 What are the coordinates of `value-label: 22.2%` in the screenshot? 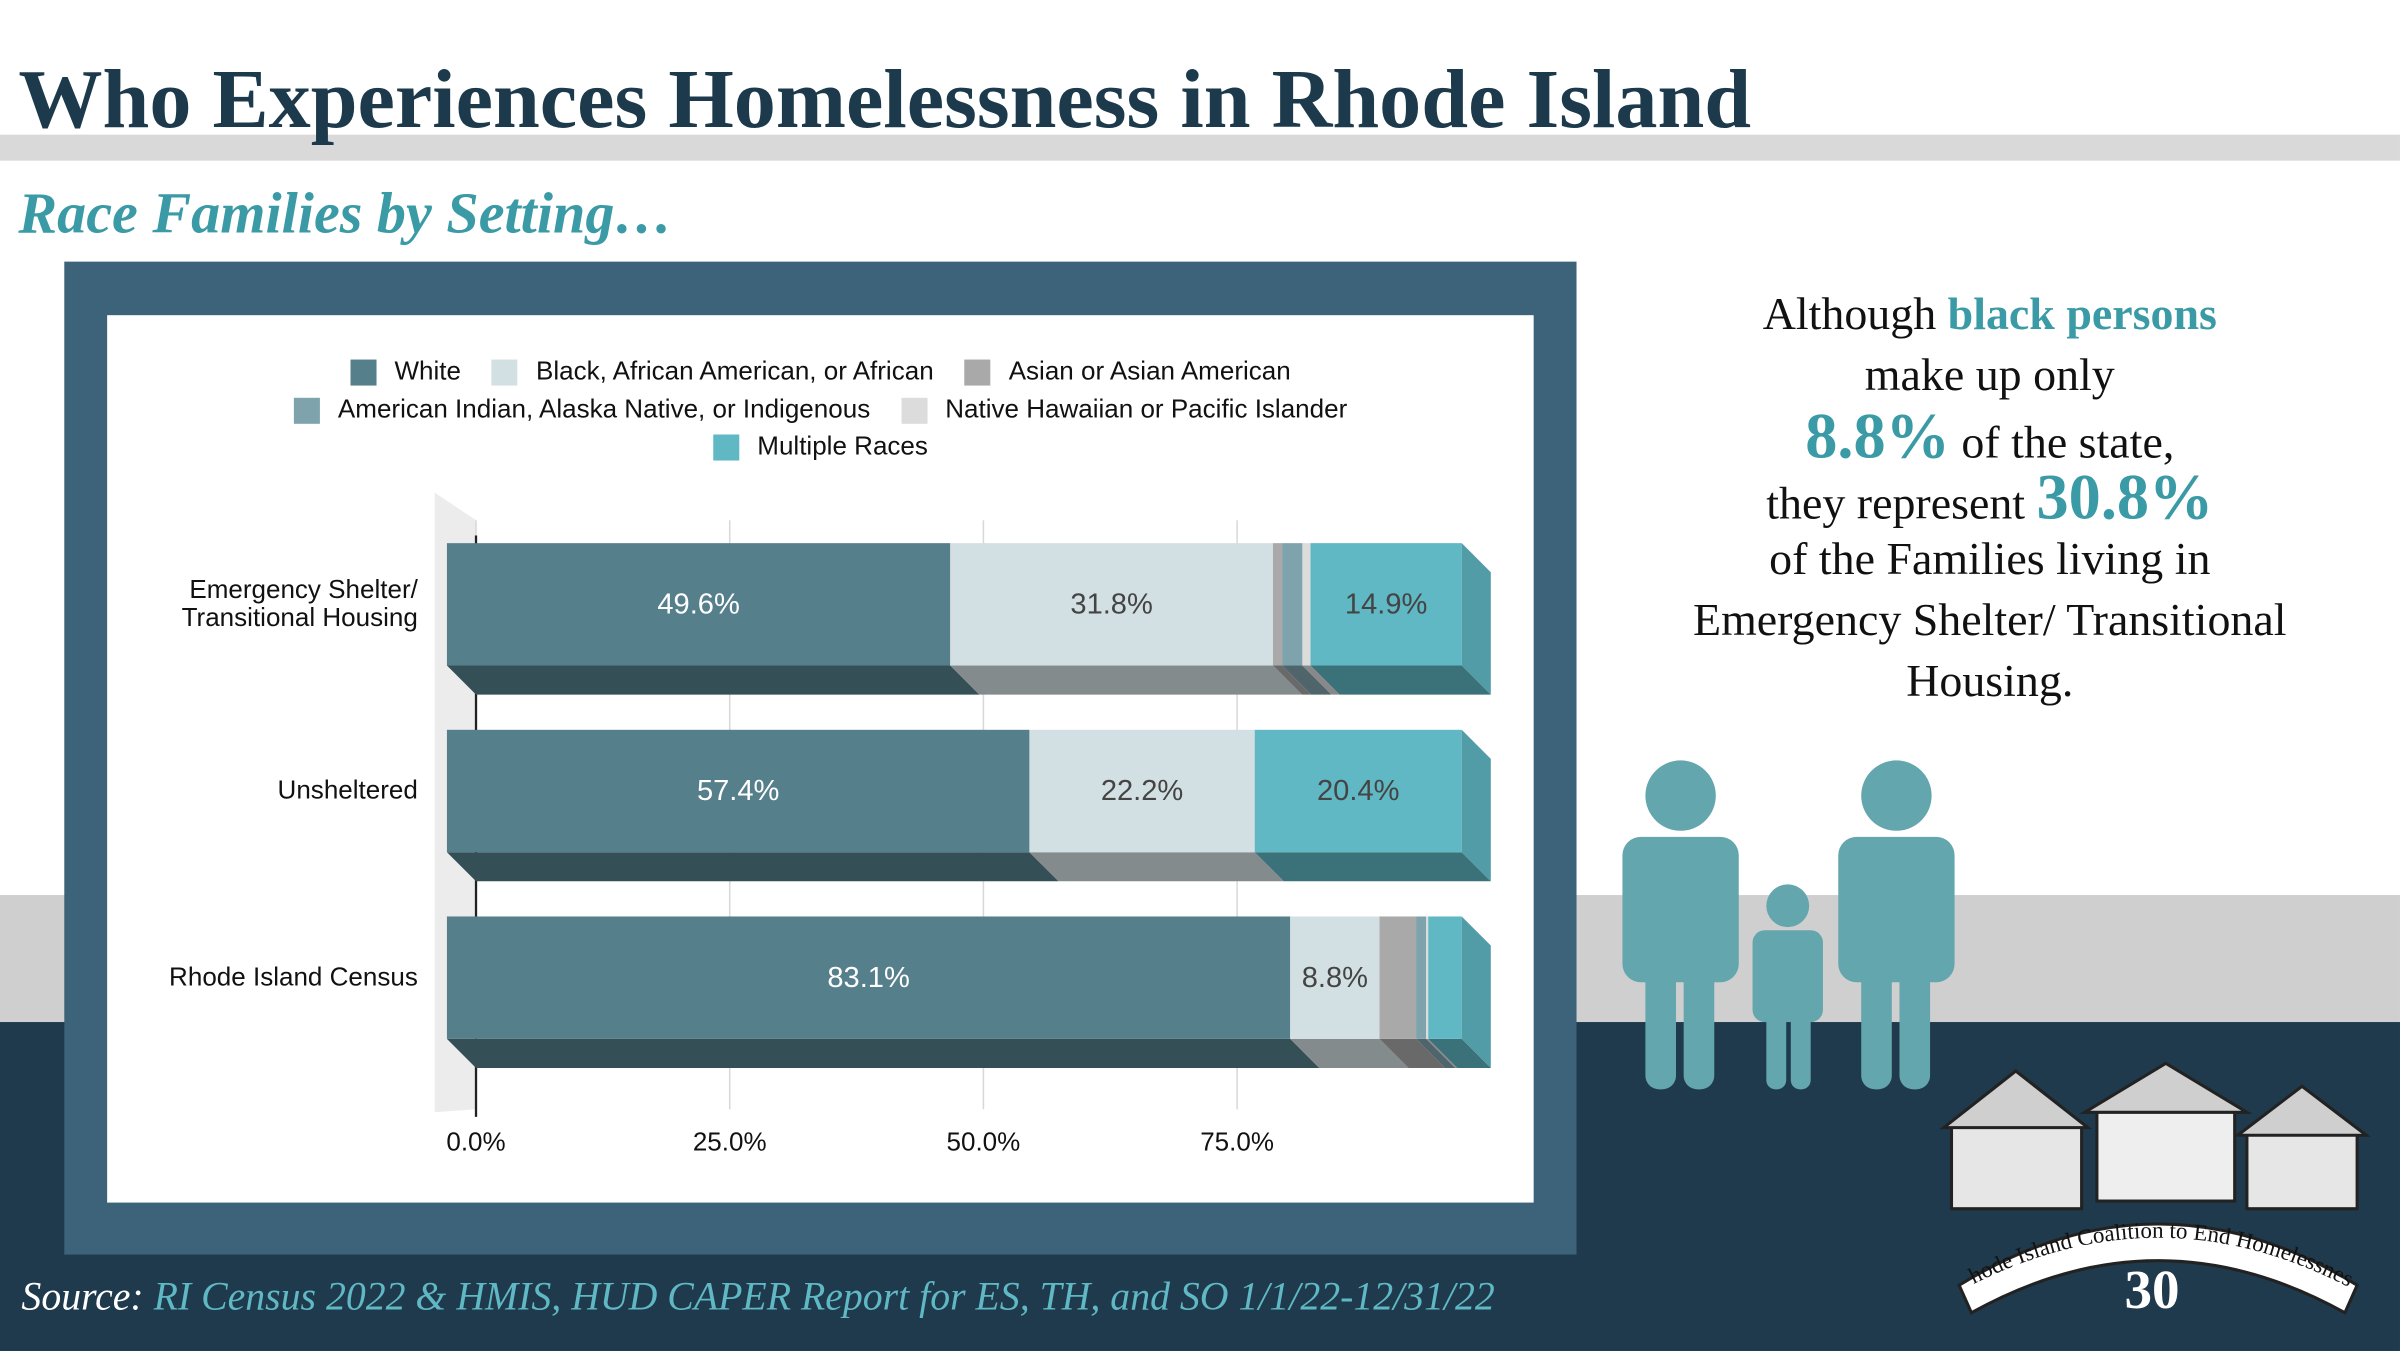 It's located at (1142, 791).